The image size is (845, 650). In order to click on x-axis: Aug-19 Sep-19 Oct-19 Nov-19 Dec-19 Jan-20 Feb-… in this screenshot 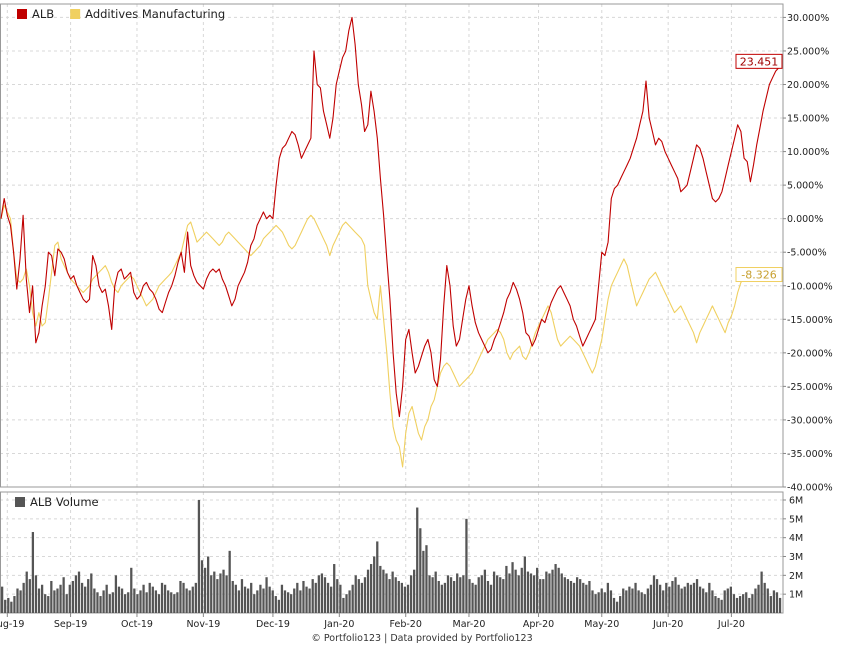, I will do `click(372, 621)`.